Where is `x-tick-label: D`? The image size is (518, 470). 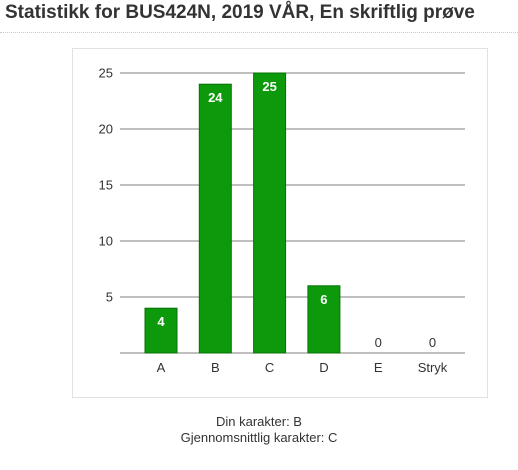 x-tick-label: D is located at coordinates (323, 367).